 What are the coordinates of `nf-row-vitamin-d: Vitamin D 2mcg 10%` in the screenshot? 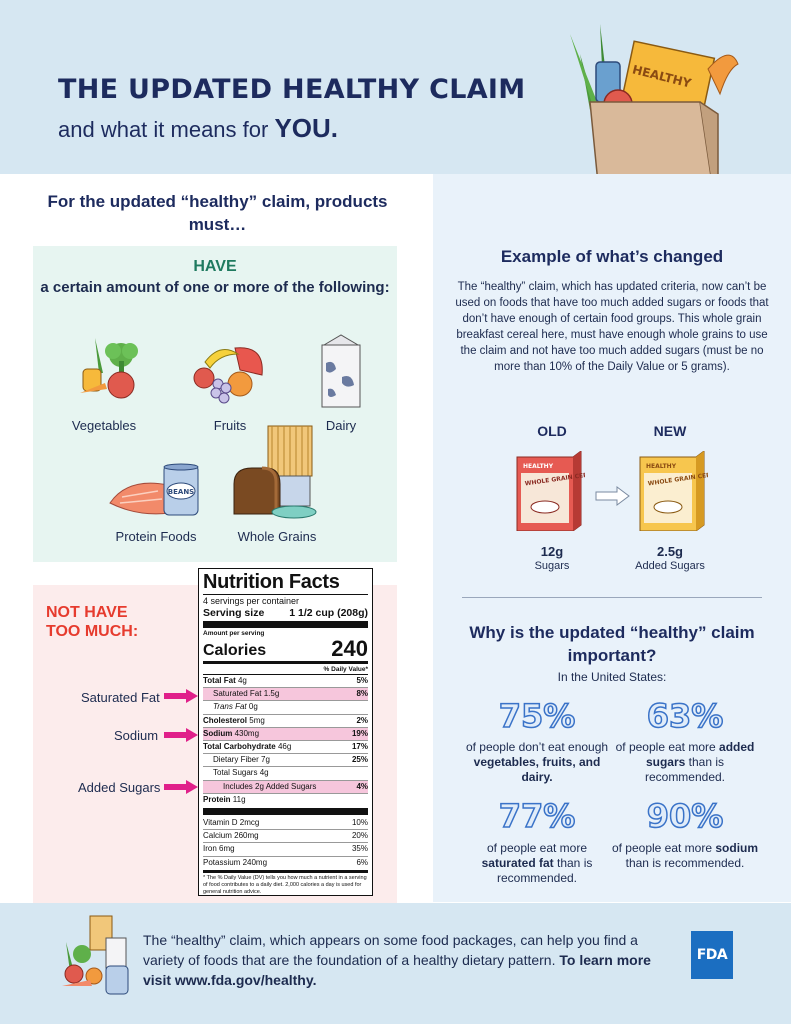 It's located at (285, 824).